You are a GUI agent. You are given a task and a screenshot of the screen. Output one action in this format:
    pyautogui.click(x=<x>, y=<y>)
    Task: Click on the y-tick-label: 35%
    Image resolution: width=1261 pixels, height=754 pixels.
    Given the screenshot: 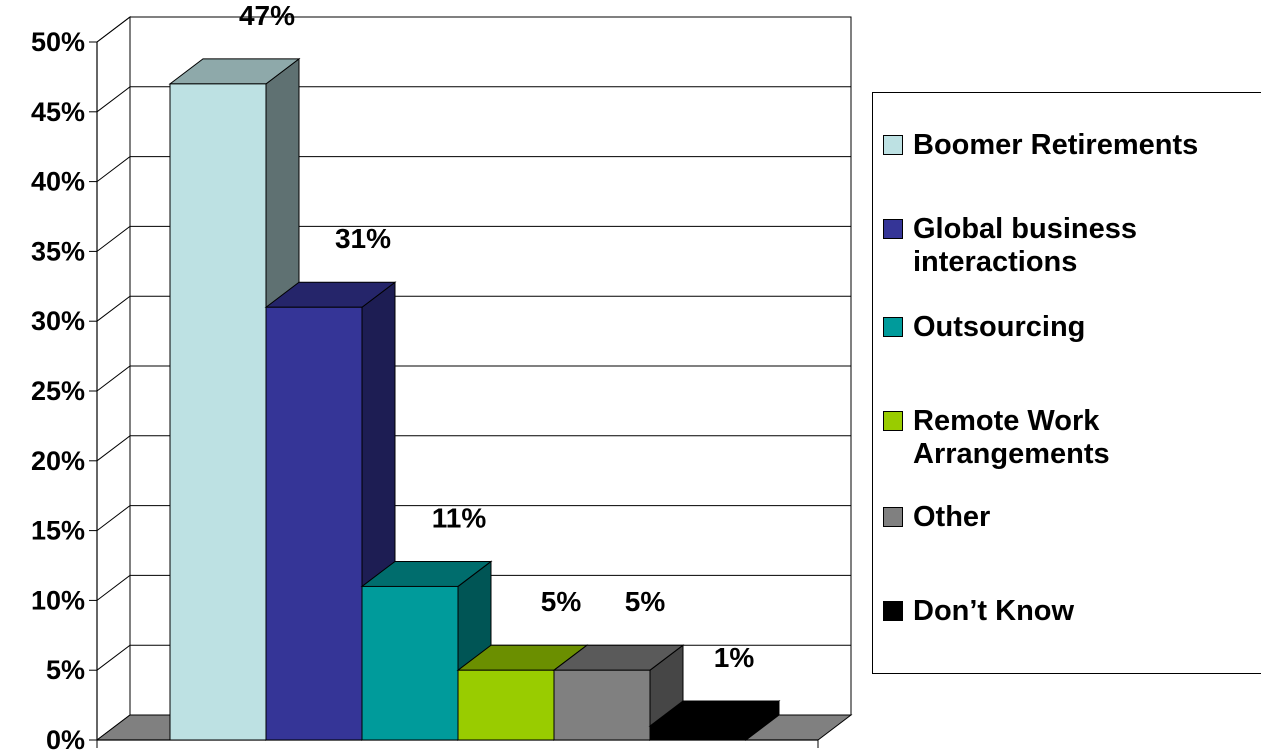 What is the action you would take?
    pyautogui.click(x=58, y=251)
    